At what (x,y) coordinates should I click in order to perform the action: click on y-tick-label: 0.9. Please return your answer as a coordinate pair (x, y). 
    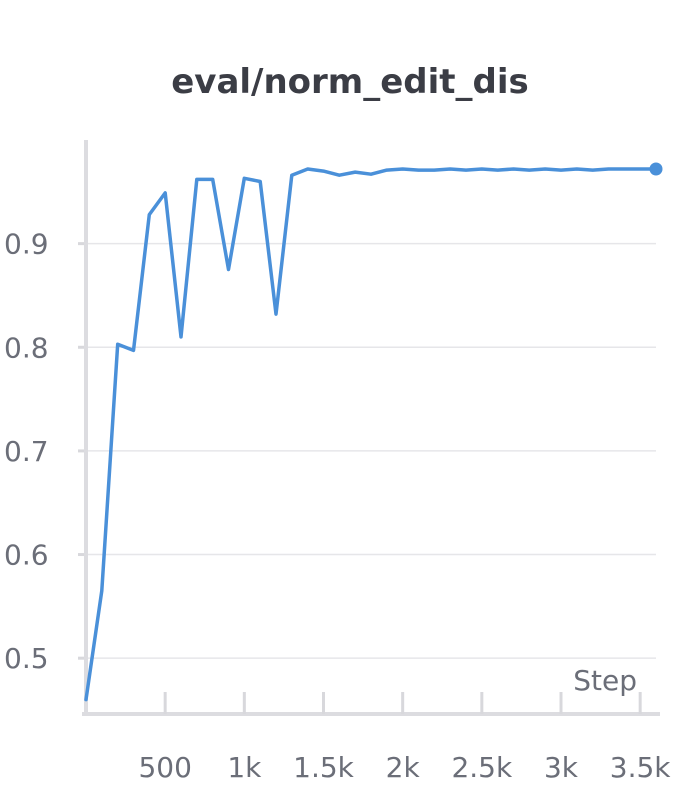
    Looking at the image, I should click on (26, 244).